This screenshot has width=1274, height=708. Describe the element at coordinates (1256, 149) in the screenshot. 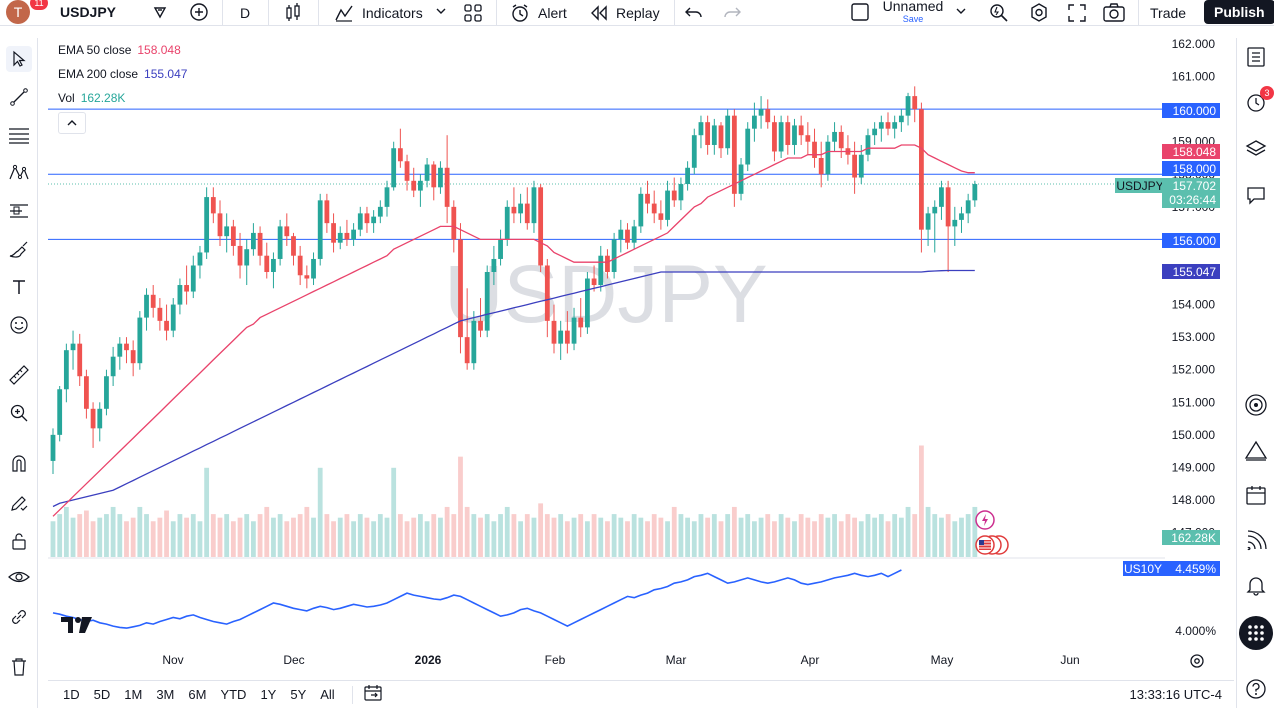

I see `layers-icon` at that location.